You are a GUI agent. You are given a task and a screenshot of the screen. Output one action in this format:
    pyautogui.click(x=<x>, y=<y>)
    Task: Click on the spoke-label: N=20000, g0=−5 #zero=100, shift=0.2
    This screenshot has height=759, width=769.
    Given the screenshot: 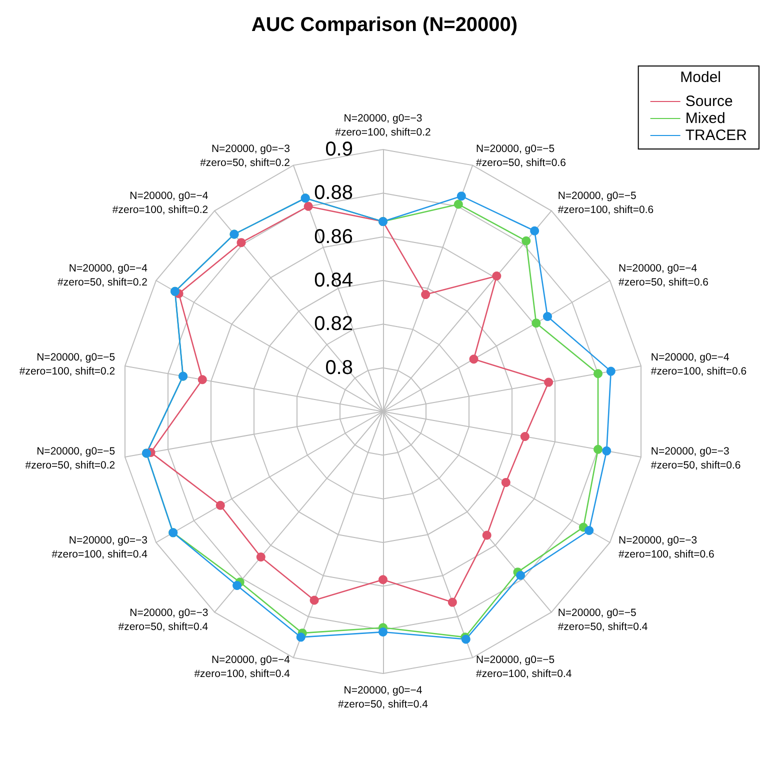 What is the action you would take?
    pyautogui.click(x=67, y=364)
    